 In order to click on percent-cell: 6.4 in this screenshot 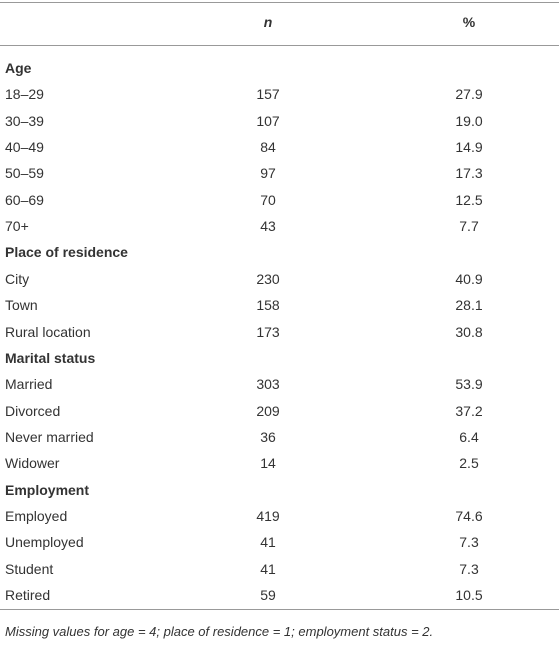, I will do `click(469, 436)`.